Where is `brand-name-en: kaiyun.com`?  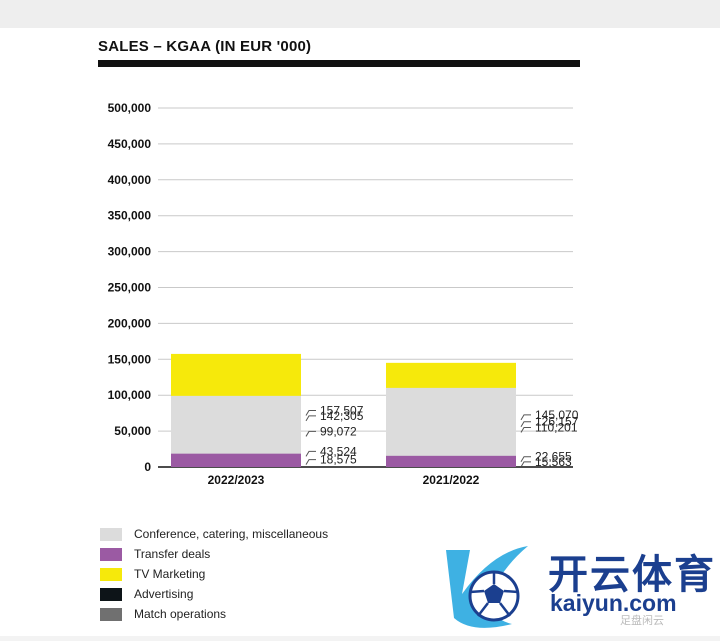
brand-name-en: kaiyun.com is located at coordinates (613, 603).